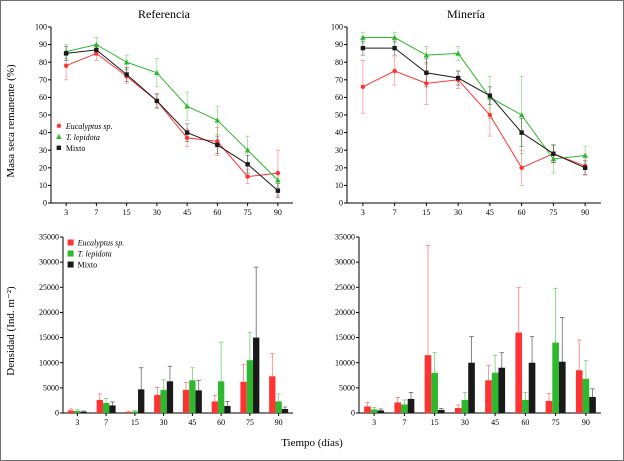 The width and height of the screenshot is (624, 461). What do you see at coordinates (11, 121) in the screenshot?
I see `y-axis-label-masa: Masa seca remanente (%)` at bounding box center [11, 121].